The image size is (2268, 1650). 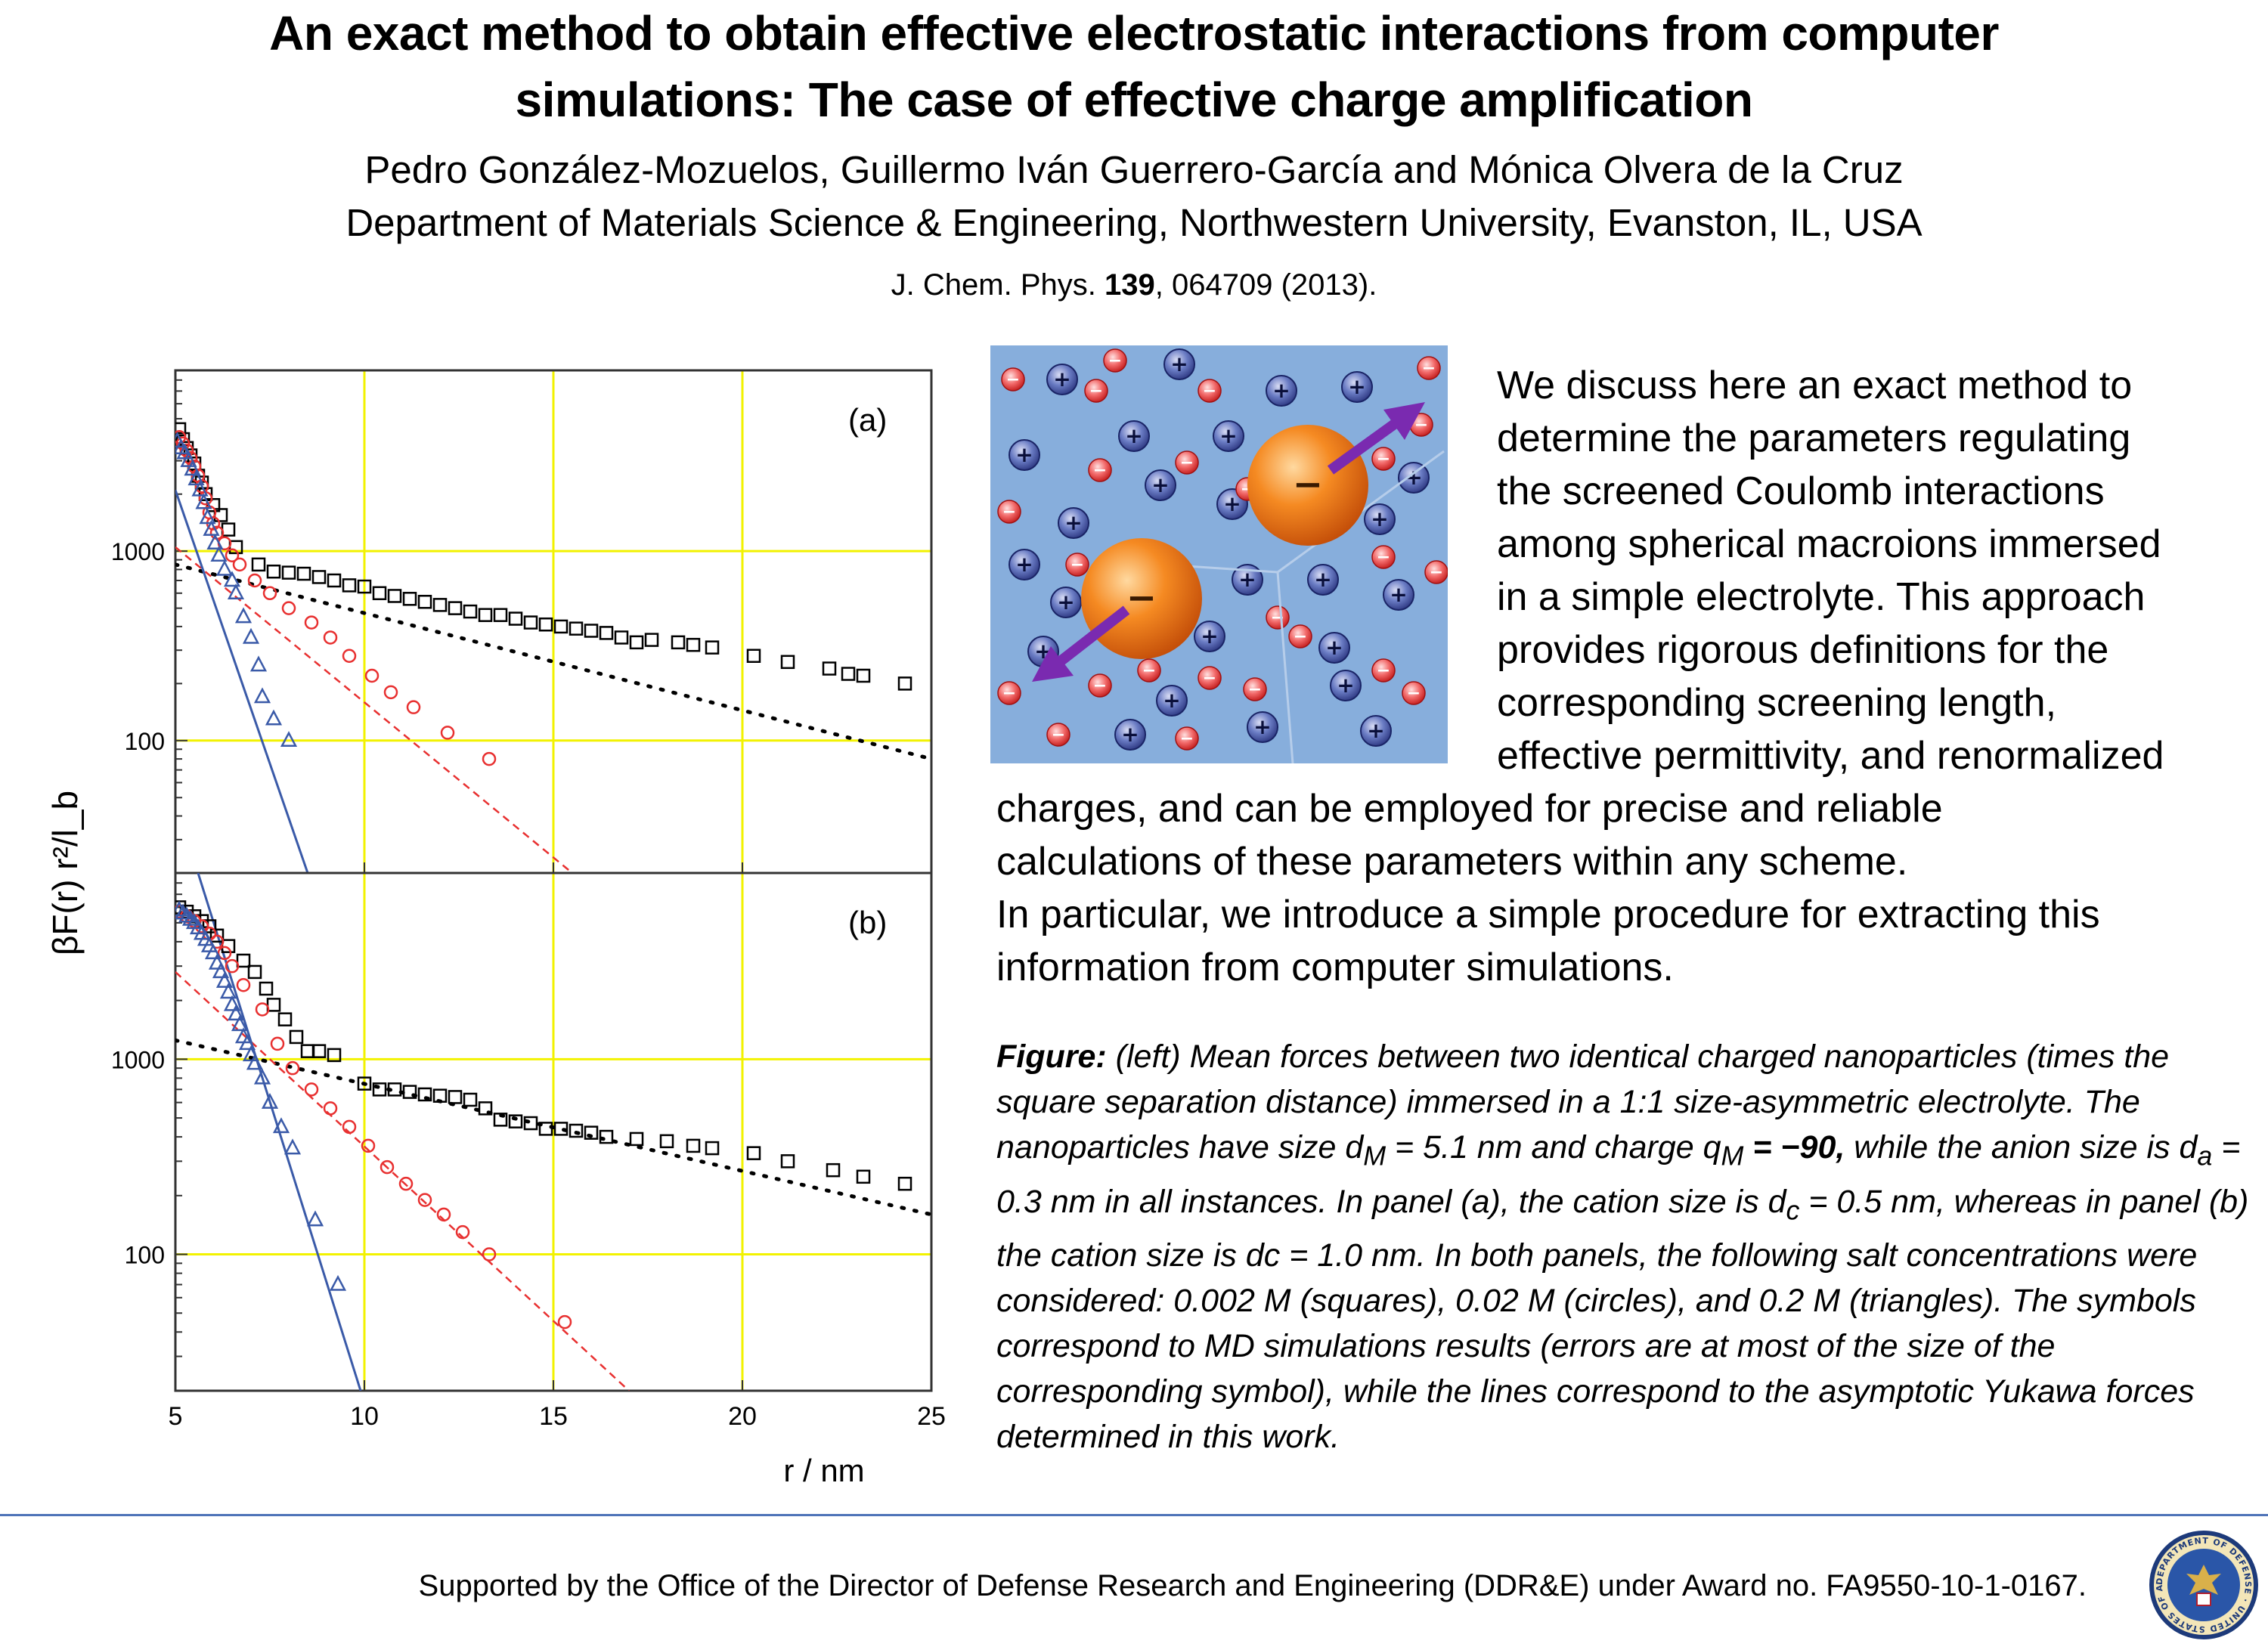 What do you see at coordinates (1134, 285) in the screenshot?
I see `citation: J. Chem. Phys. 139, 064709 (2013).` at bounding box center [1134, 285].